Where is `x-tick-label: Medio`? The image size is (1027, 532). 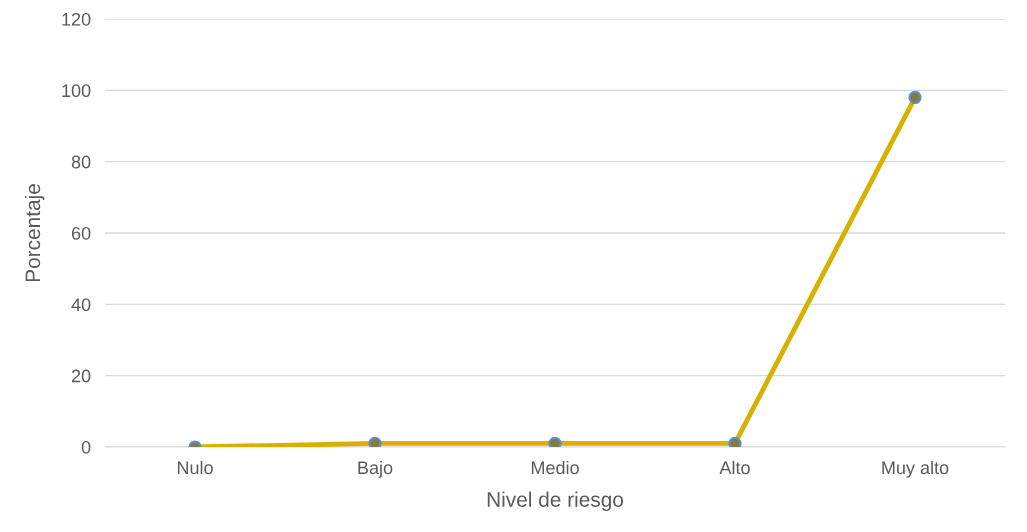
x-tick-label: Medio is located at coordinates (555, 467).